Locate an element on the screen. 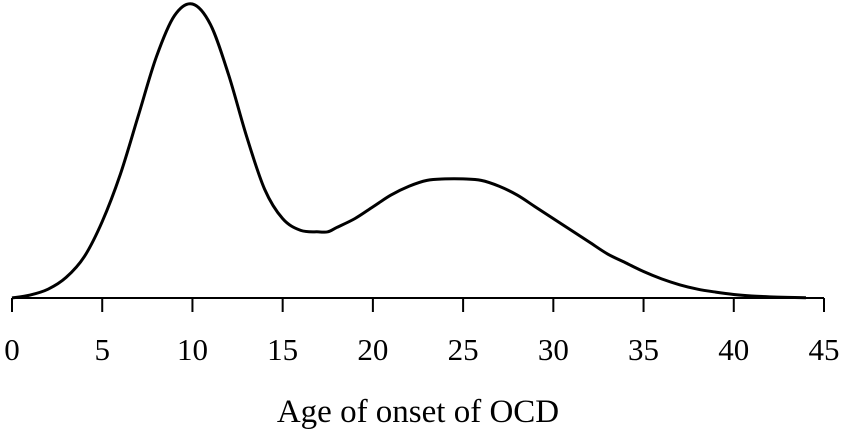  x-tick-label-10: 10 is located at coordinates (192, 349).